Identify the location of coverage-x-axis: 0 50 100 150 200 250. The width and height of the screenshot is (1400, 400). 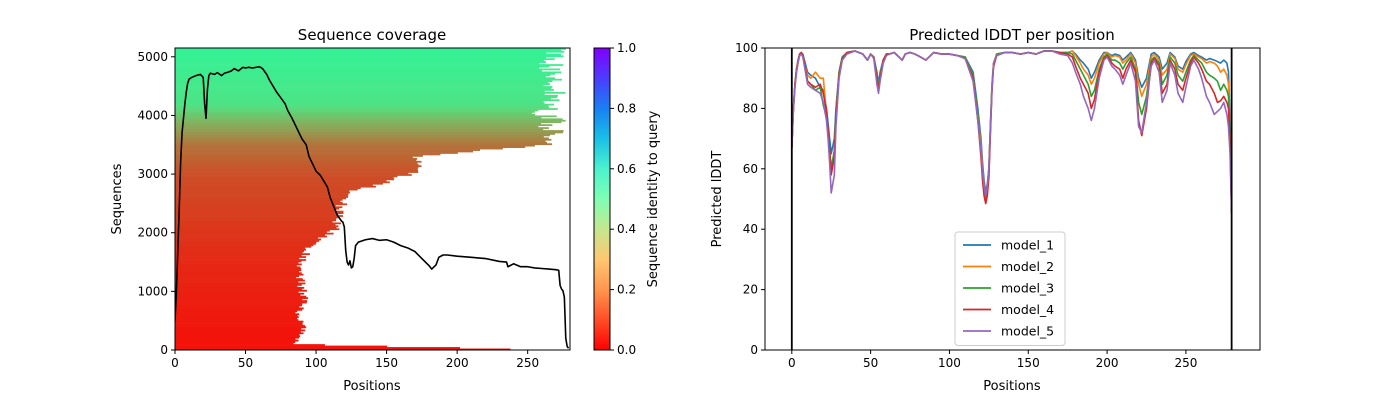
(355, 360).